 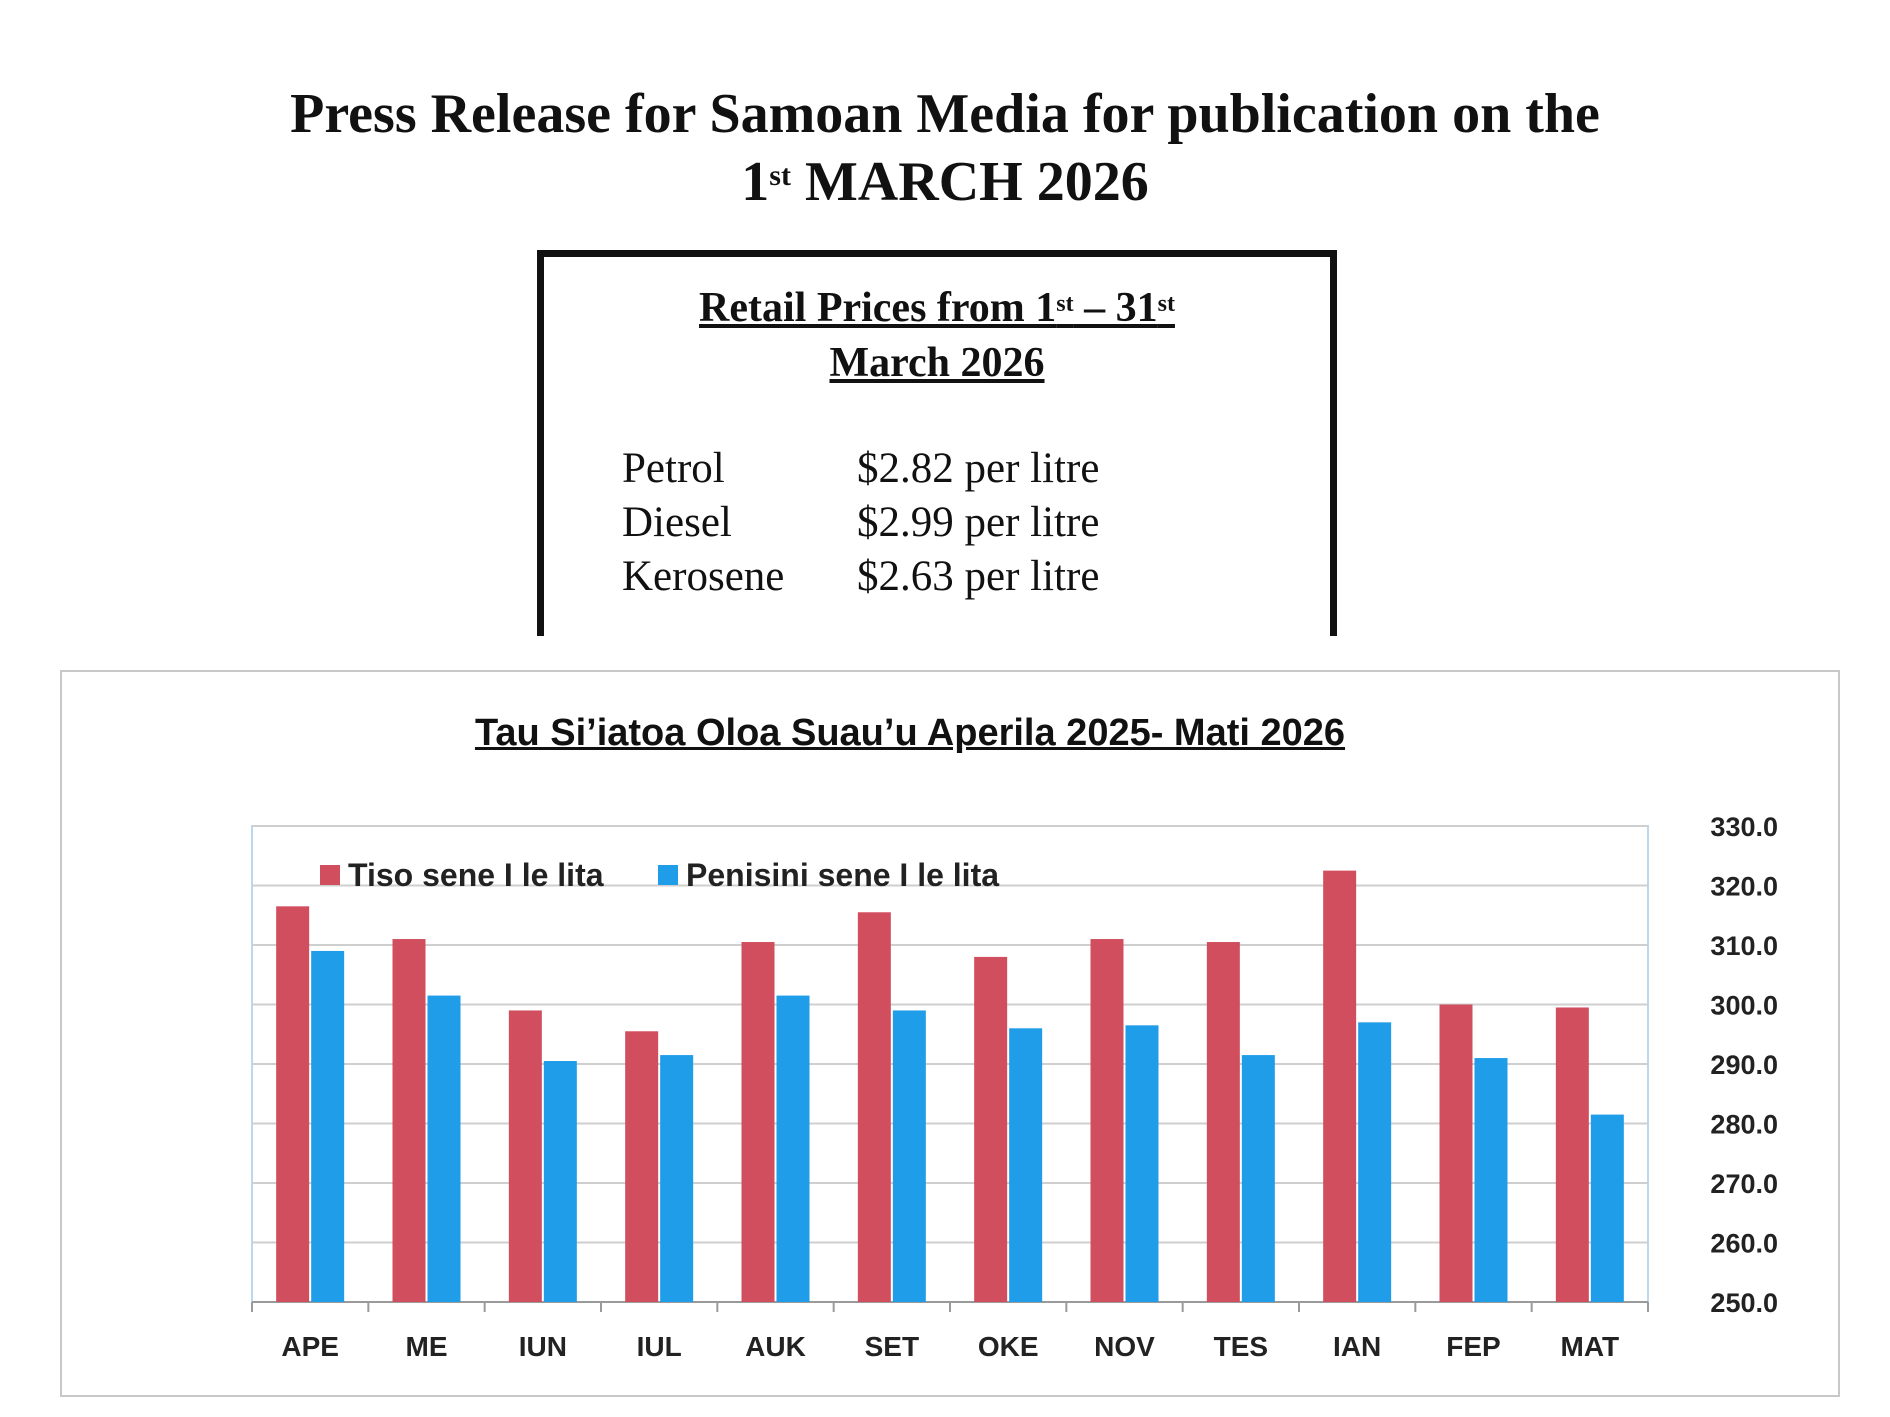 I want to click on x-category-label: FEP, so click(x=1473, y=1346).